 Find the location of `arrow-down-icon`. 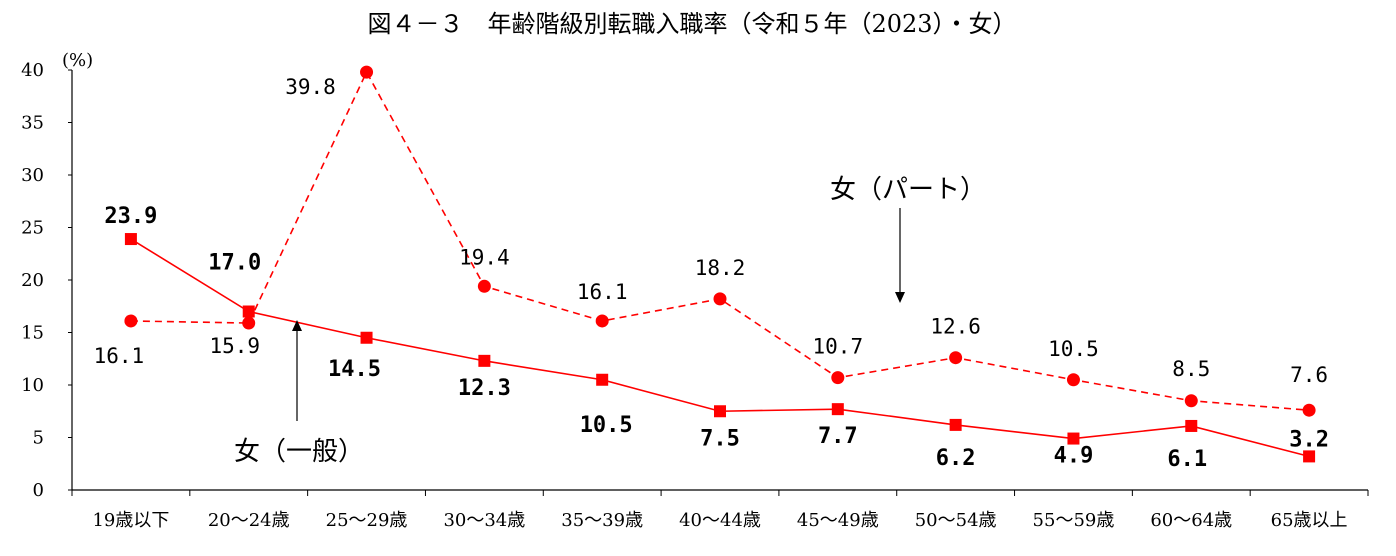

arrow-down-icon is located at coordinates (900, 297).